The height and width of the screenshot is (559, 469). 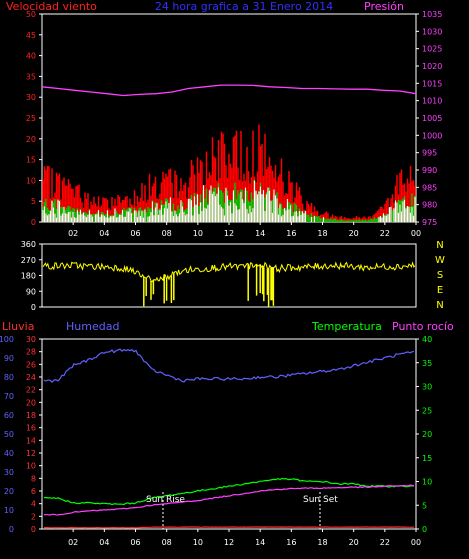 What do you see at coordinates (104, 233) in the screenshot?
I see `wind-x-tick-label: 04` at bounding box center [104, 233].